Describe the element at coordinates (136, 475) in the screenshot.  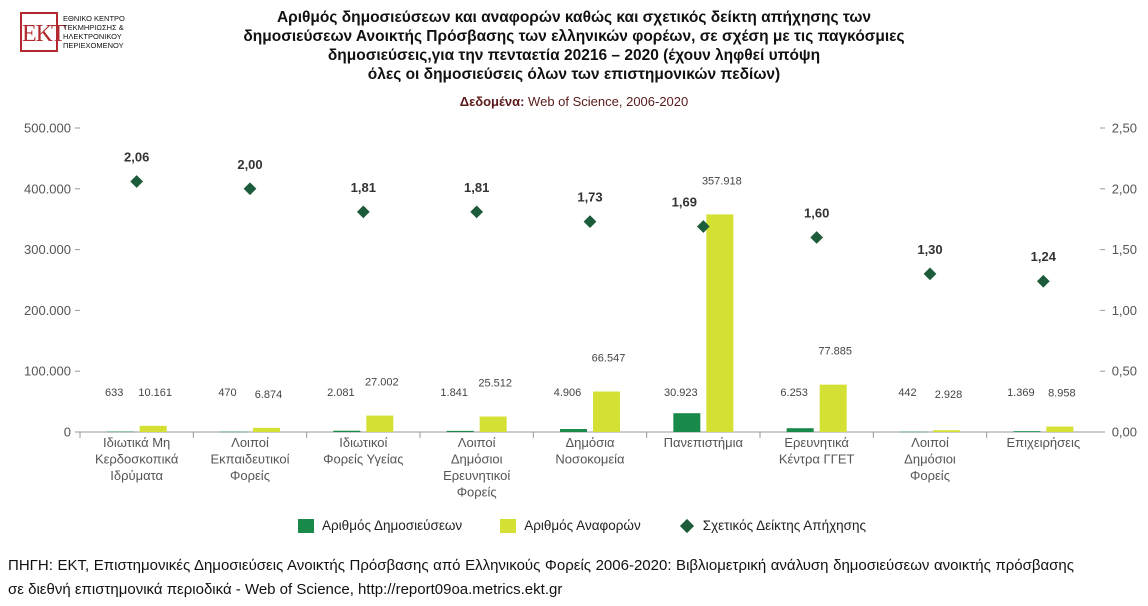
I see `category-label: Ιδρύματα` at that location.